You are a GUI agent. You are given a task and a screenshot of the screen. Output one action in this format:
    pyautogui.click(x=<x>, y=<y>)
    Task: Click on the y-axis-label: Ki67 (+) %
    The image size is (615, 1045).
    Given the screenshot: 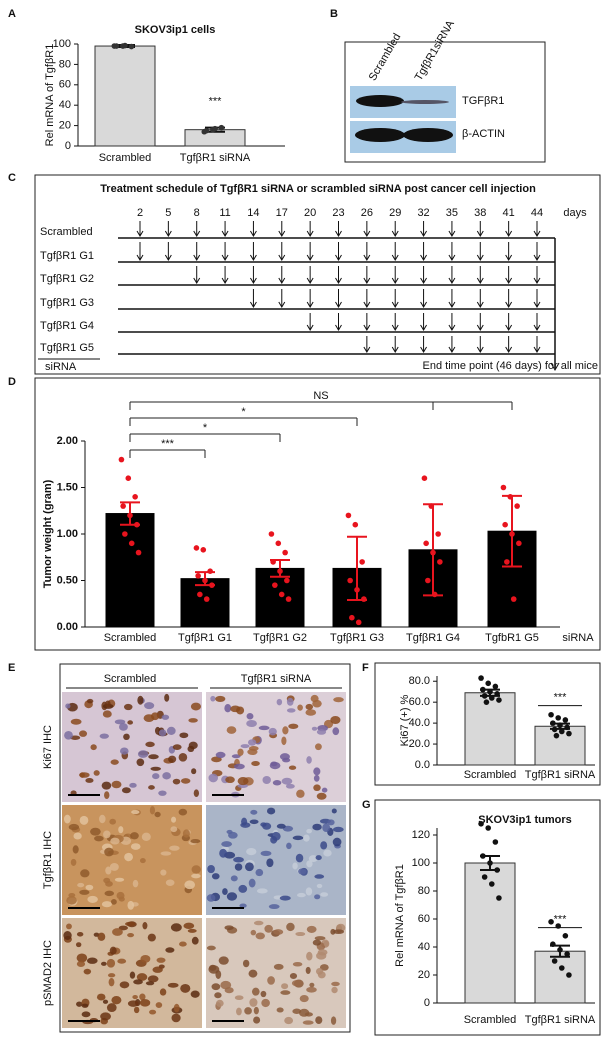 What is the action you would take?
    pyautogui.click(x=405, y=720)
    